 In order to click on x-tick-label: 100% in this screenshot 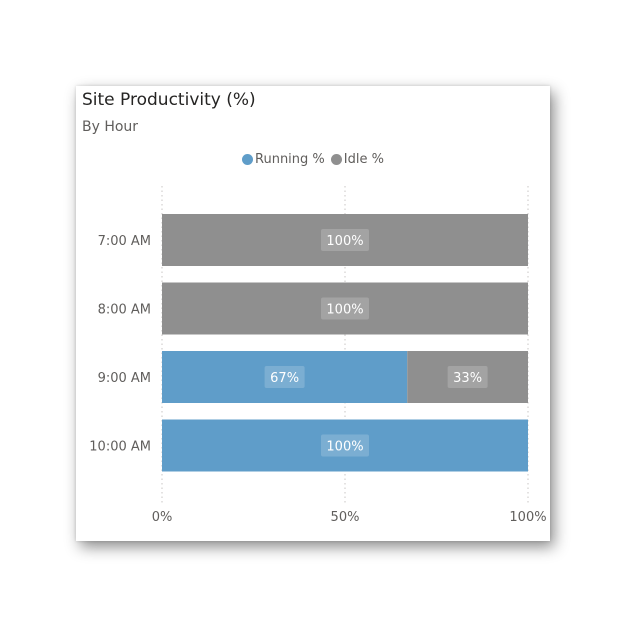, I will do `click(527, 517)`.